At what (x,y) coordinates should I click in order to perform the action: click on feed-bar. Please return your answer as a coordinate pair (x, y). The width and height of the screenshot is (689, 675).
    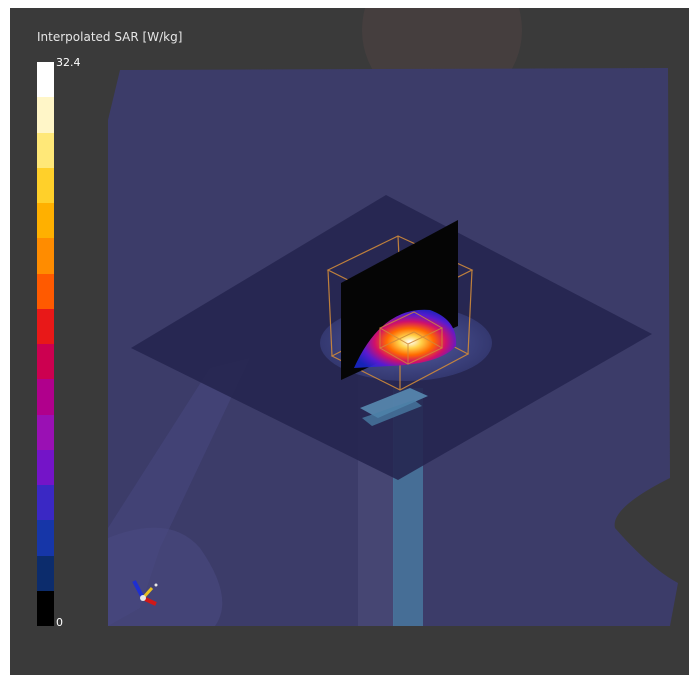
    Looking at the image, I should click on (394, 403).